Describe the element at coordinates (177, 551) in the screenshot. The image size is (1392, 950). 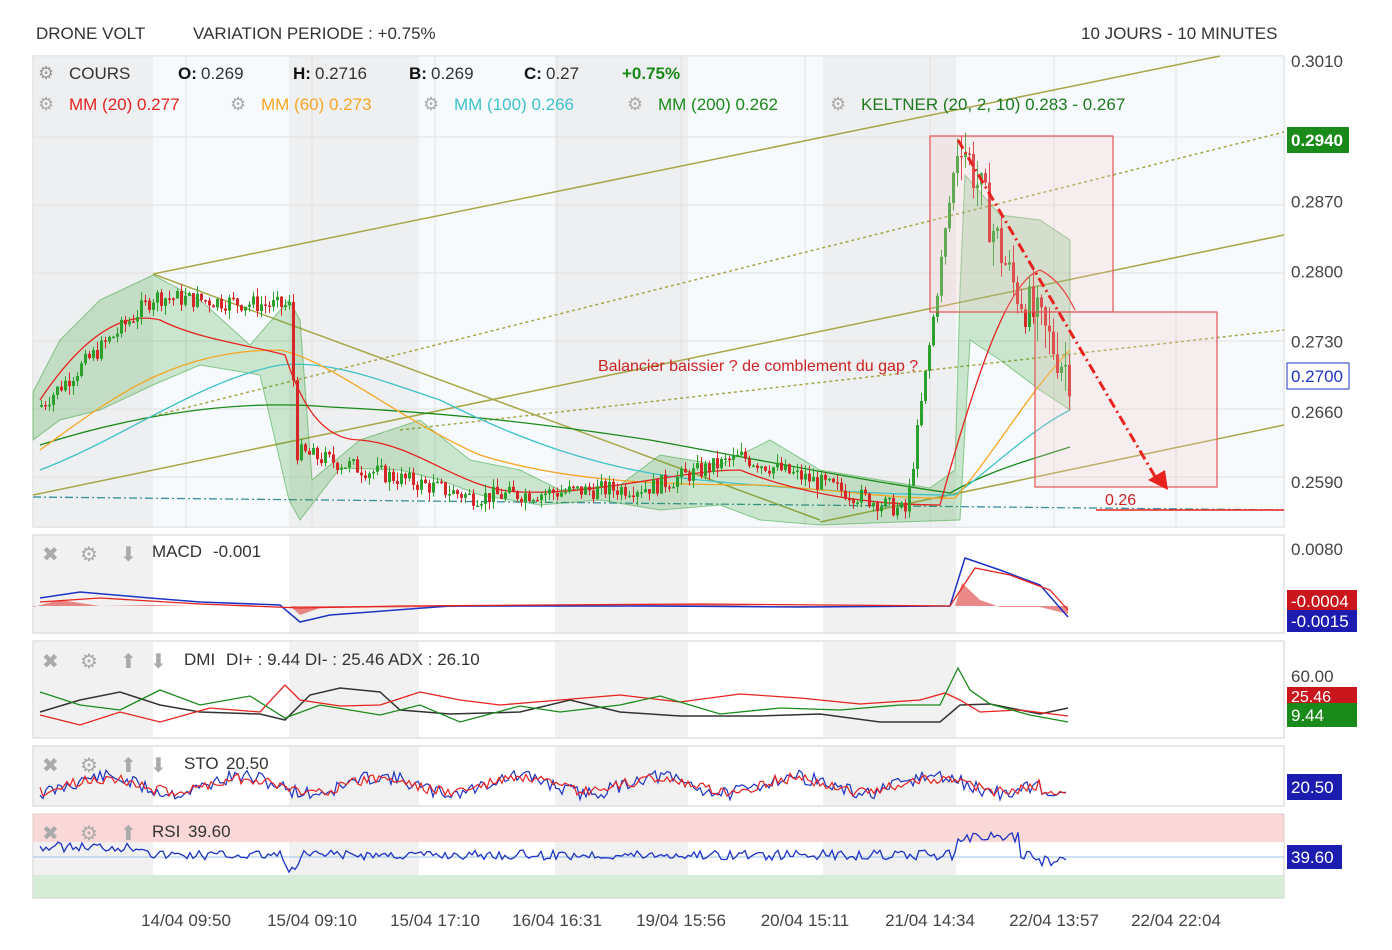
I see `macd-label: MACD` at that location.